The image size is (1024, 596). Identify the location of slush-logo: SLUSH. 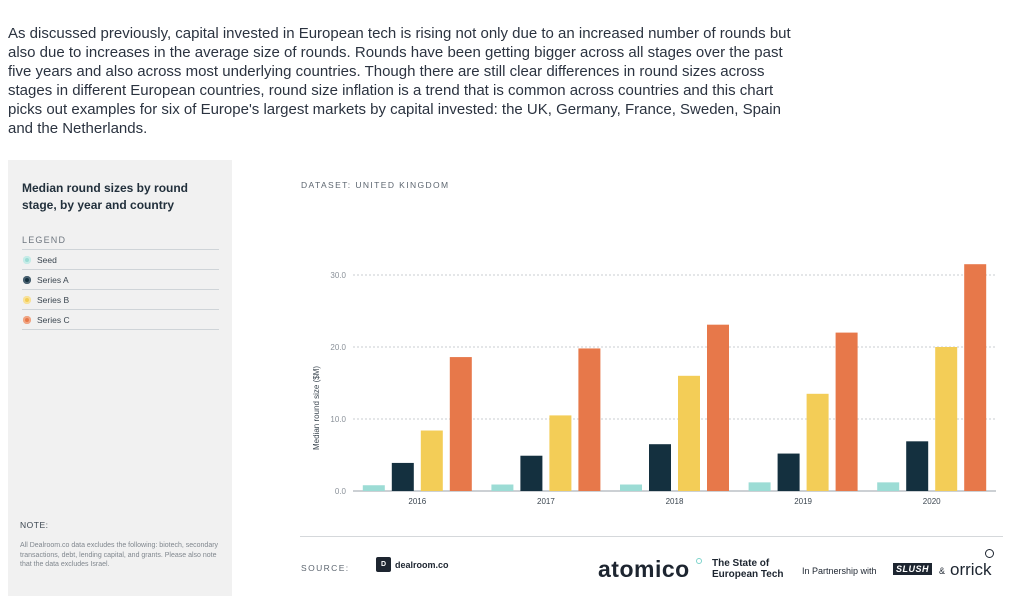
(913, 569).